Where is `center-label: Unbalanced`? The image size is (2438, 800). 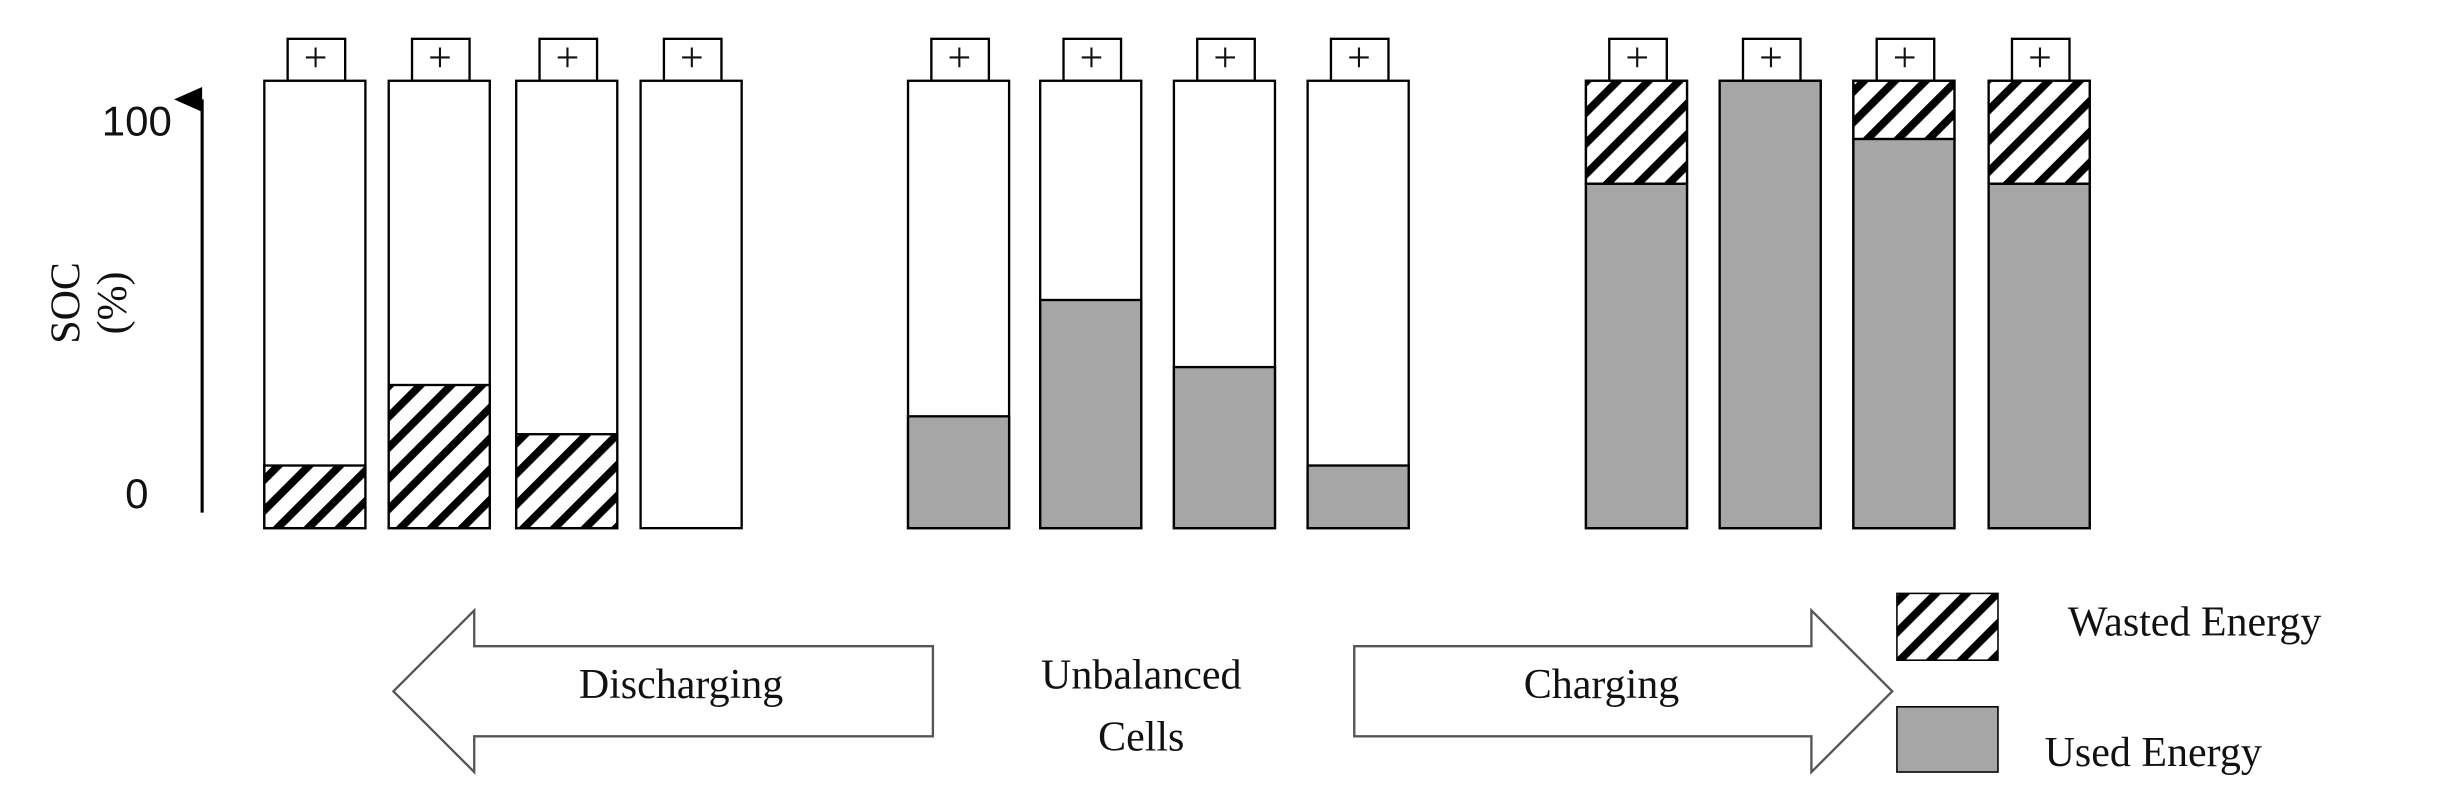
center-label: Unbalanced is located at coordinates (1141, 675).